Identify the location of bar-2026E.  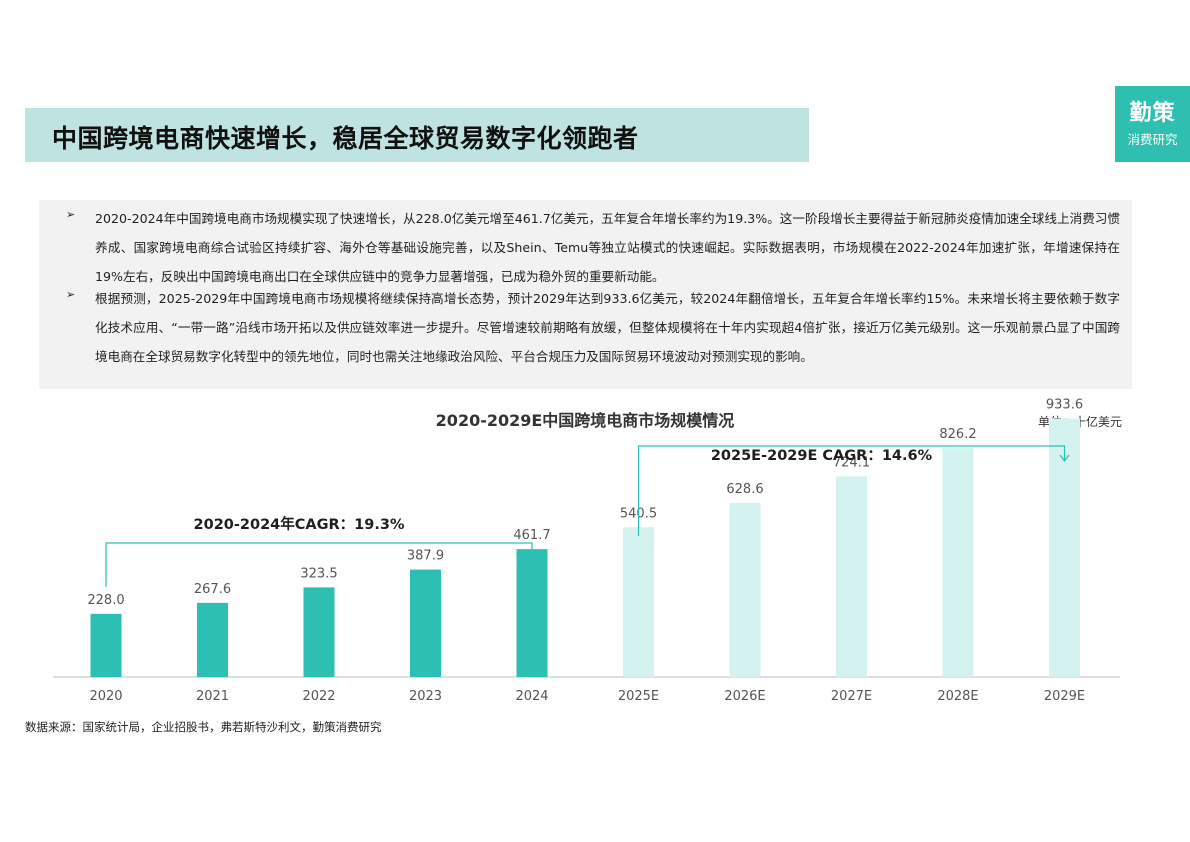
(745, 589).